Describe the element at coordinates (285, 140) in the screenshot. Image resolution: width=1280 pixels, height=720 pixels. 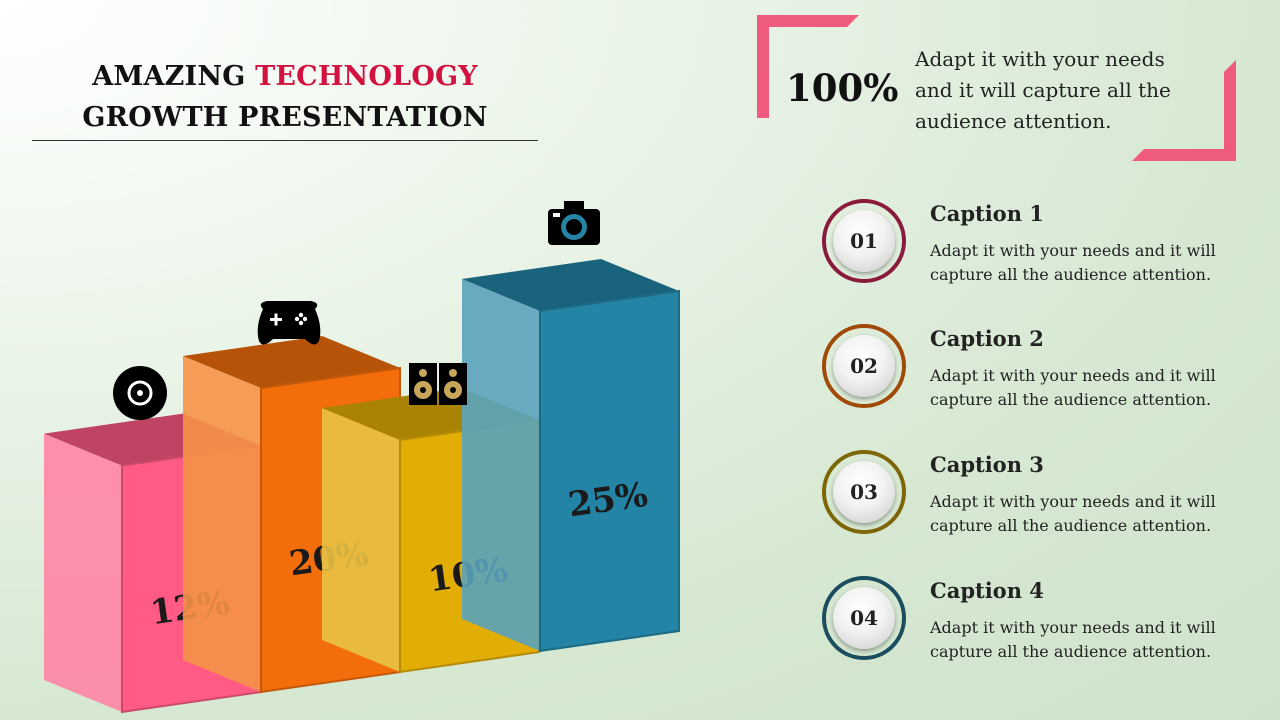
I see `title-divider` at that location.